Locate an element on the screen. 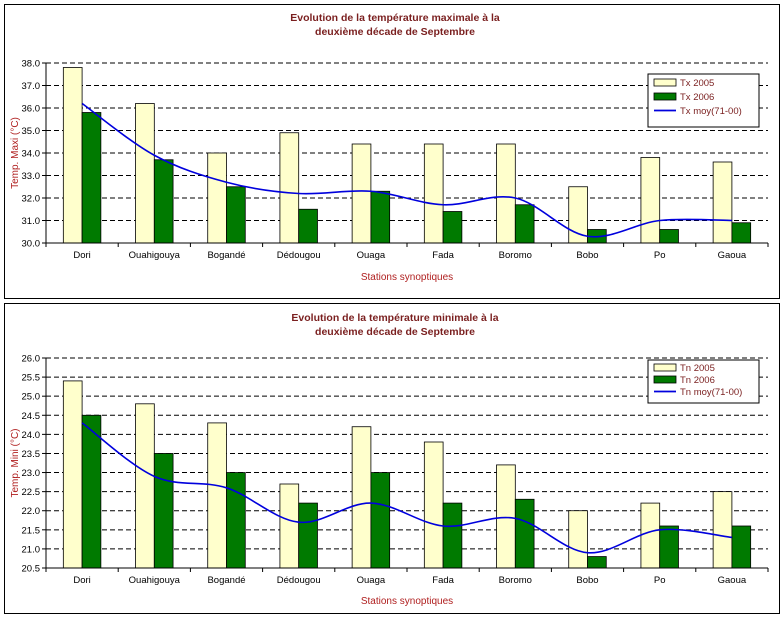 This screenshot has height=618, width=784. bar-tn-2006-gaoua is located at coordinates (741, 547).